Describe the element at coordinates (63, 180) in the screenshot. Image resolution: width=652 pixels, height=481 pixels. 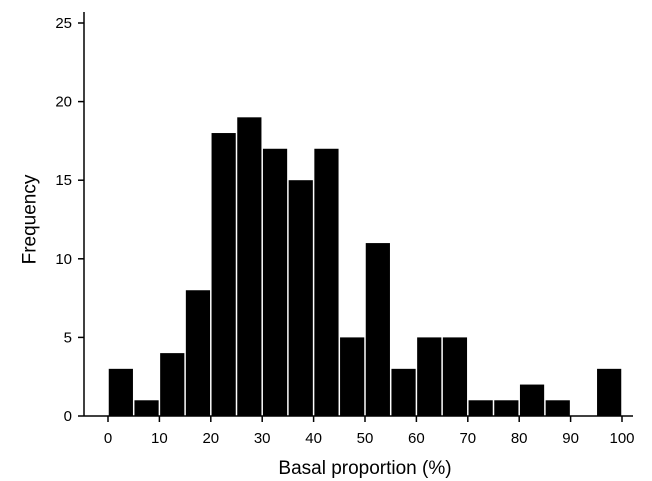
I see `y-tick-label: 15` at that location.